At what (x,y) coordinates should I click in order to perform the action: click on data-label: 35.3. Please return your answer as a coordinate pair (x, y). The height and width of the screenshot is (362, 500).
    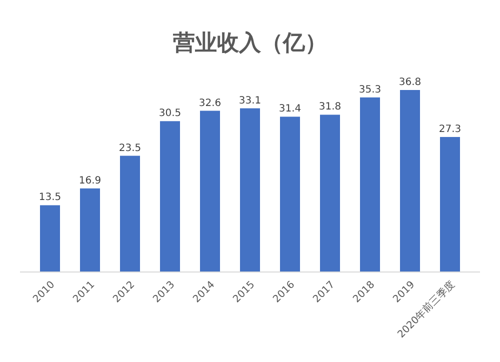
    Looking at the image, I should click on (370, 90).